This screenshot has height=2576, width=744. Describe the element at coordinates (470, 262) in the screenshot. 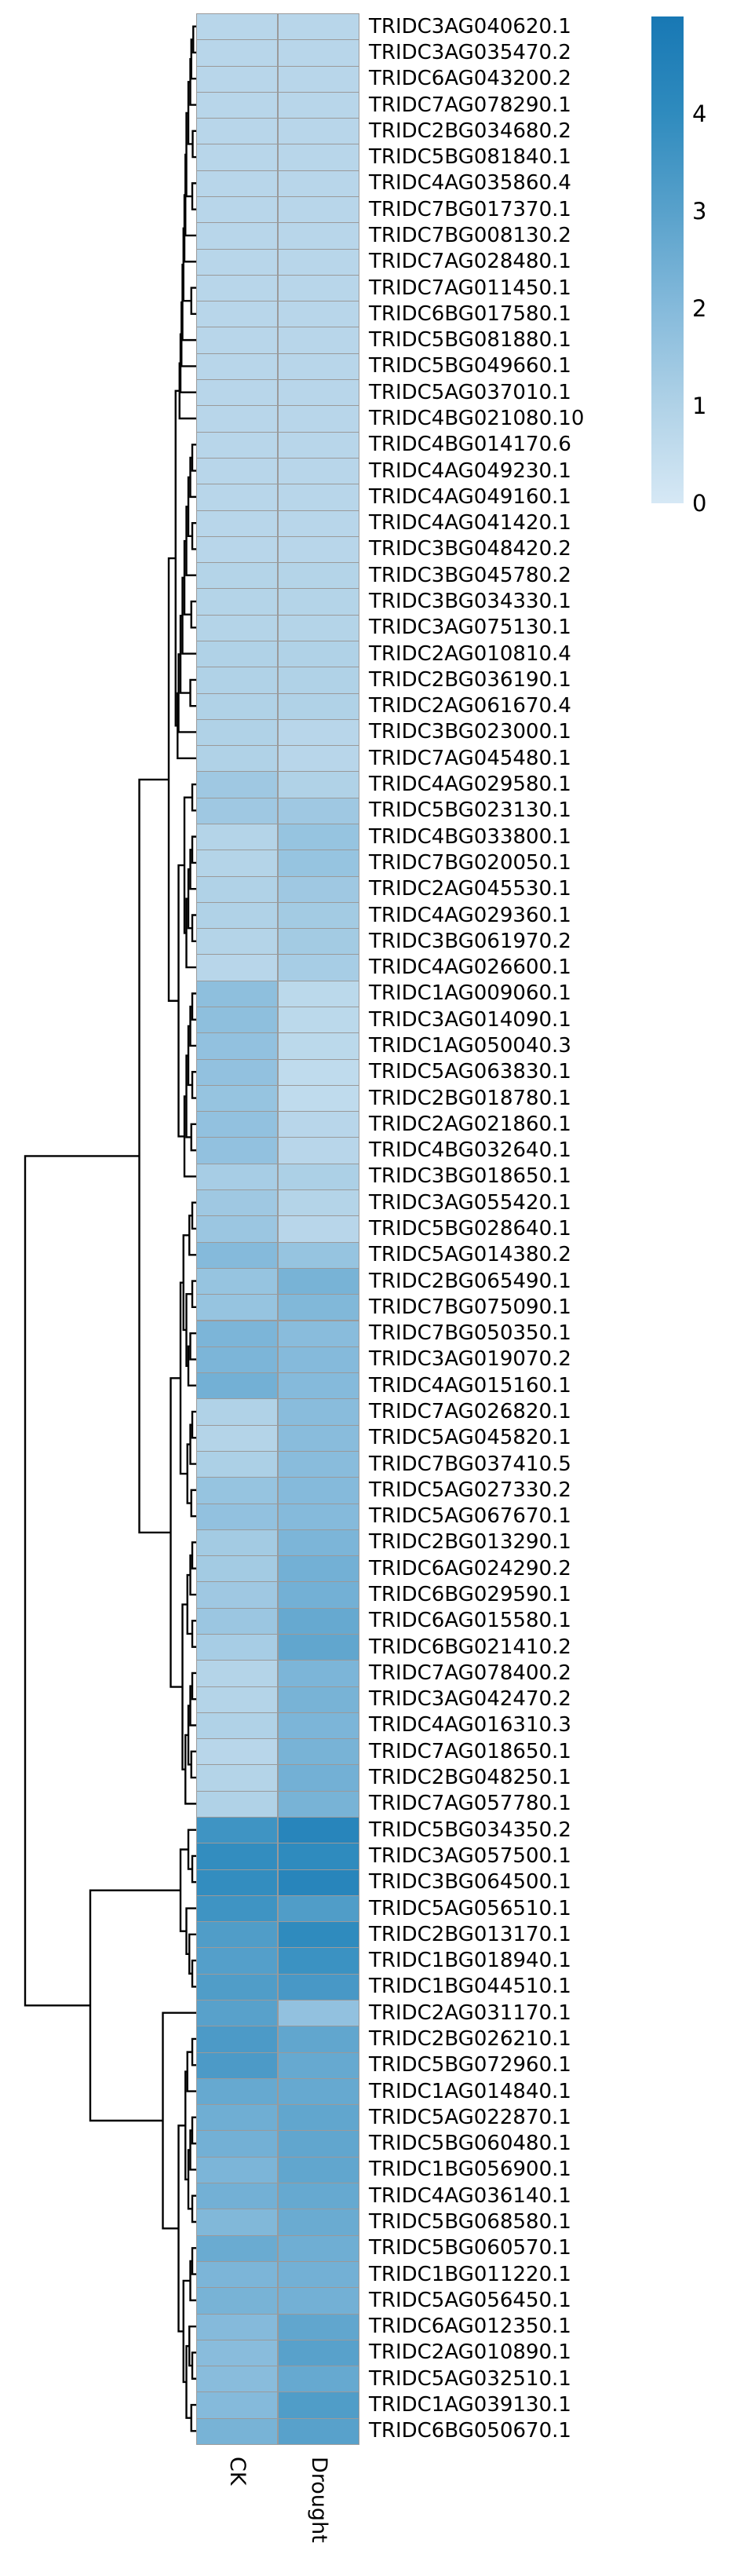

I see `row-label: TRIDC7AG028480.1` at that location.